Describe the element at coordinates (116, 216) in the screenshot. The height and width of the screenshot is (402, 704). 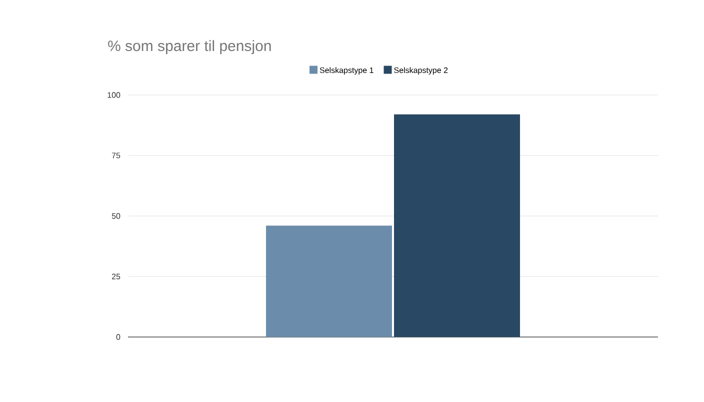
I see `y-tick-label: 50` at that location.